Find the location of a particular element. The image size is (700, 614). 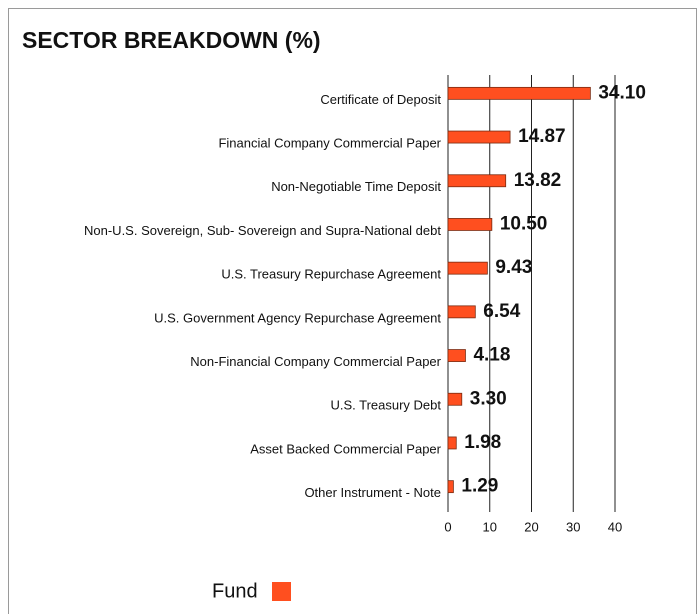

y-tick-label: U.S. Treasury Repurchase Agreement is located at coordinates (331, 274).